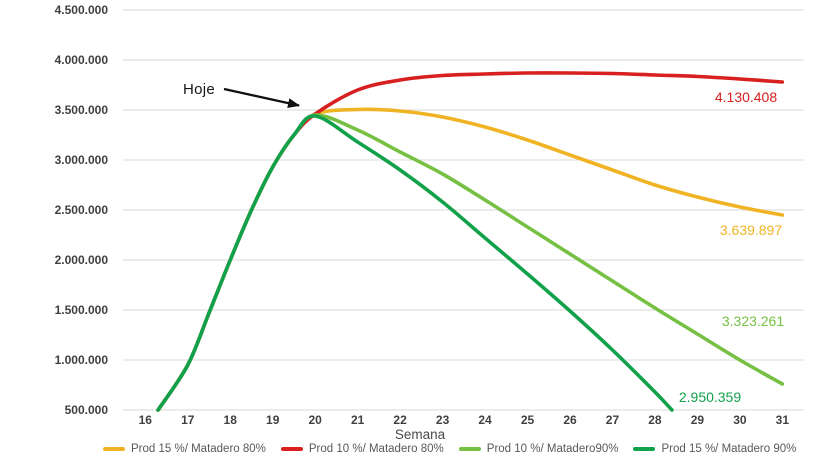  I want to click on series-end-label: 2.950.359, so click(710, 397).